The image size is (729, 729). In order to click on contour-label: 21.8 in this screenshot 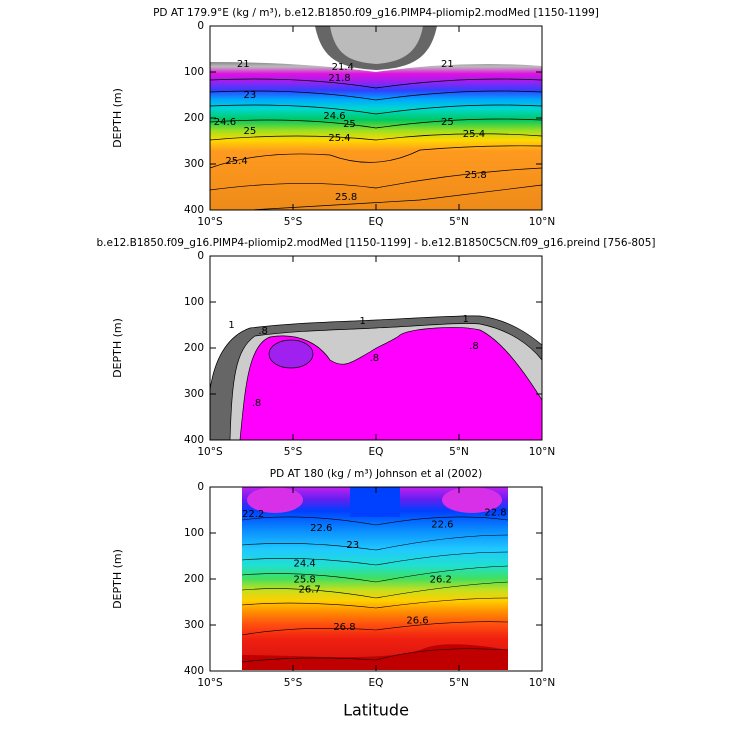, I will do `click(339, 78)`.